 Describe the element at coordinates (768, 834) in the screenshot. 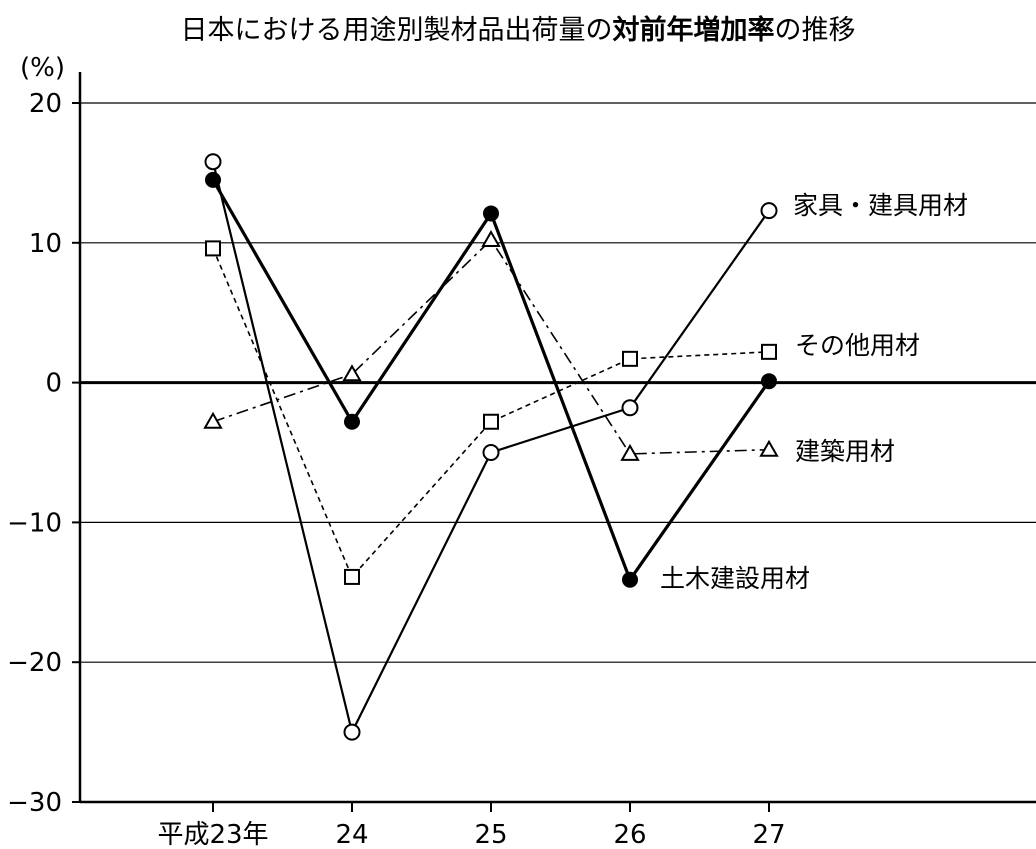

I see `x-tick-label: 27` at that location.